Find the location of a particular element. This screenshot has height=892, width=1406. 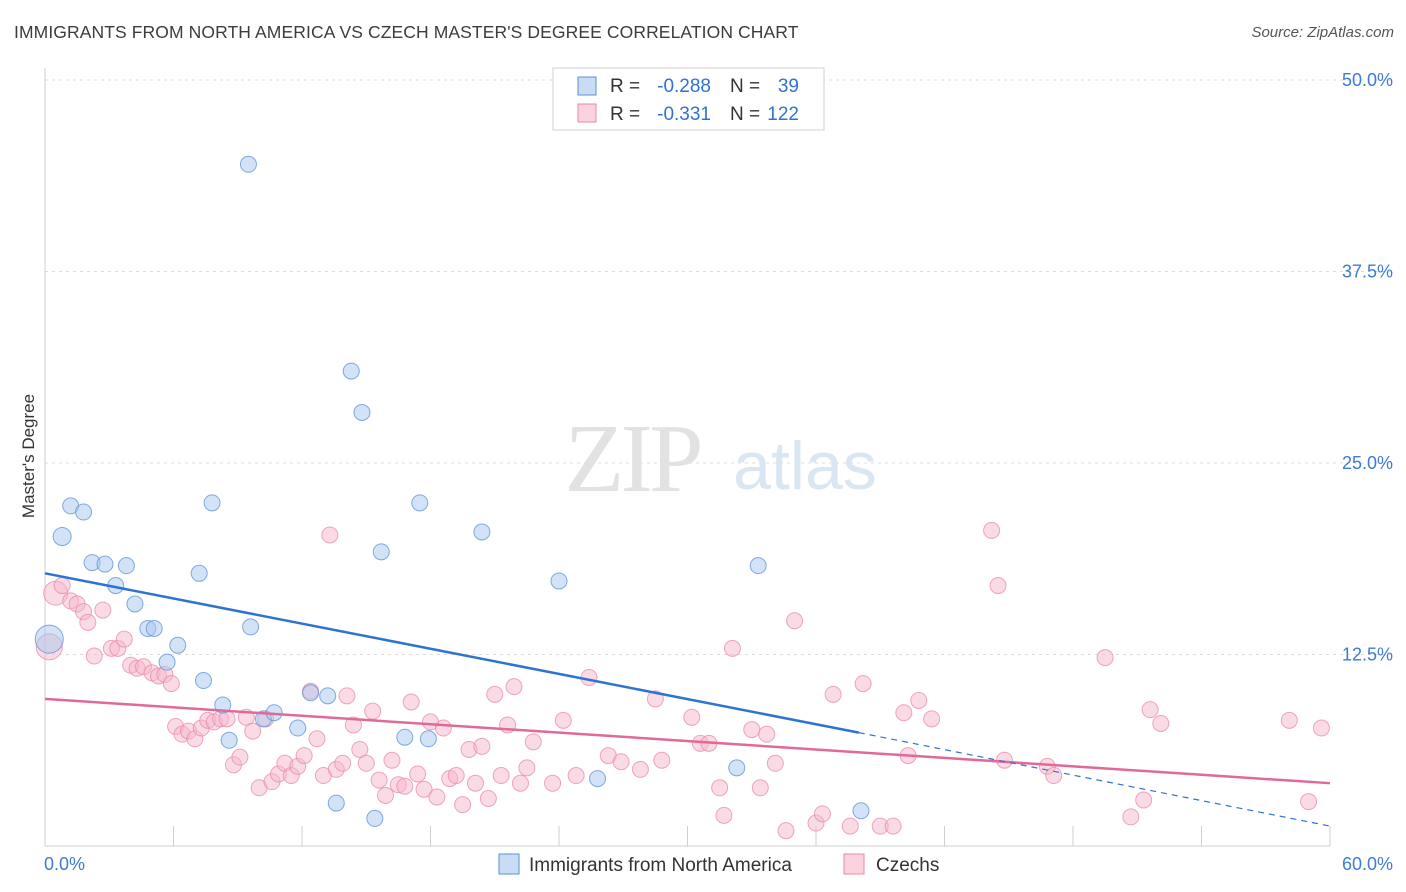

y-tick-label: 25.0% is located at coordinates (1367, 463).